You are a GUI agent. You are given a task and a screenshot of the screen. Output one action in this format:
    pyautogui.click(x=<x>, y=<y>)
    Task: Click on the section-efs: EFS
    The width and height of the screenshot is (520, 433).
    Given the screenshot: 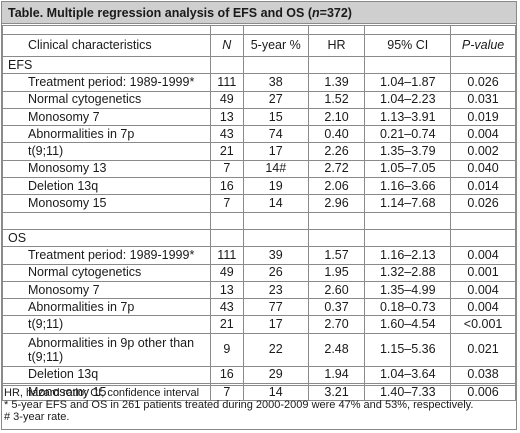 What is the action you would take?
    pyautogui.click(x=259, y=65)
    